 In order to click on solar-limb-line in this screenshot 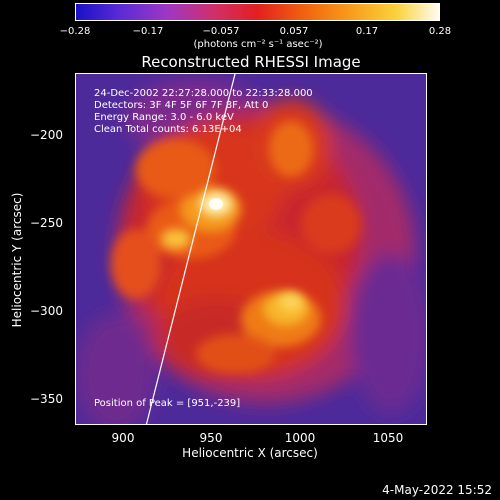, I will do `click(190, 249)`.